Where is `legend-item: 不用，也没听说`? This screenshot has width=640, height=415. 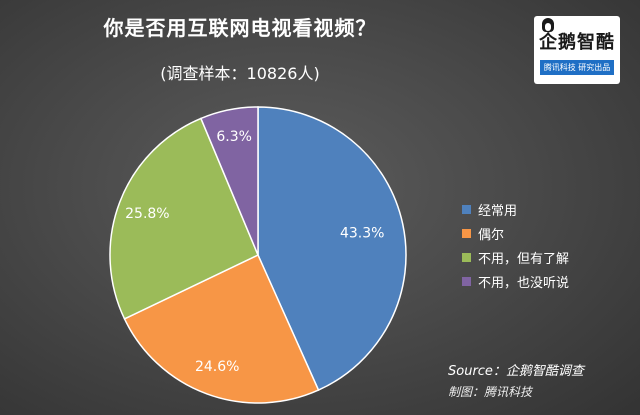 legend-item: 不用，也没听说 is located at coordinates (515, 281).